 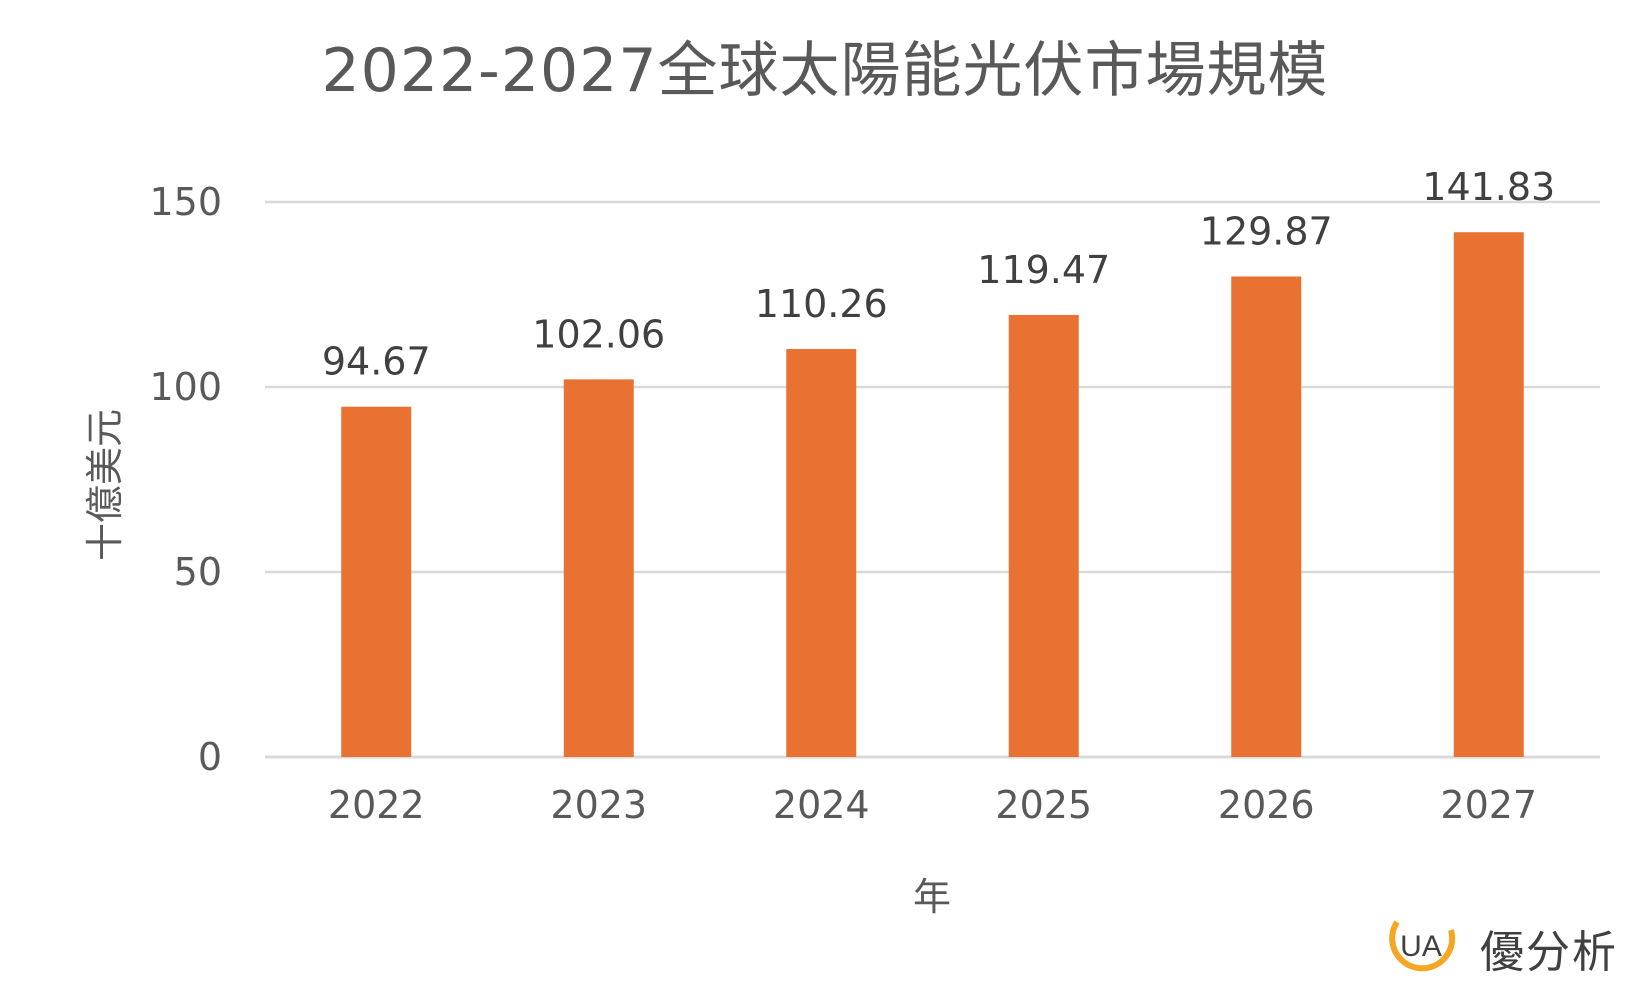 What do you see at coordinates (198, 572) in the screenshot?
I see `y-tick-label: 50` at bounding box center [198, 572].